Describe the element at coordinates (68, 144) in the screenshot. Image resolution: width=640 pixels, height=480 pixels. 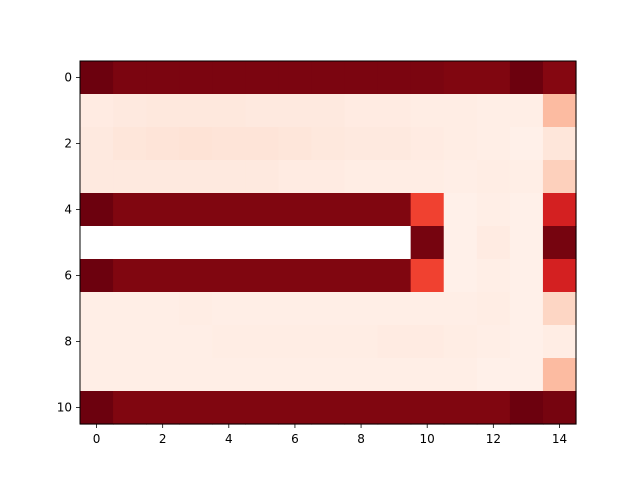
I see `y-tick-label: 2` at that location.